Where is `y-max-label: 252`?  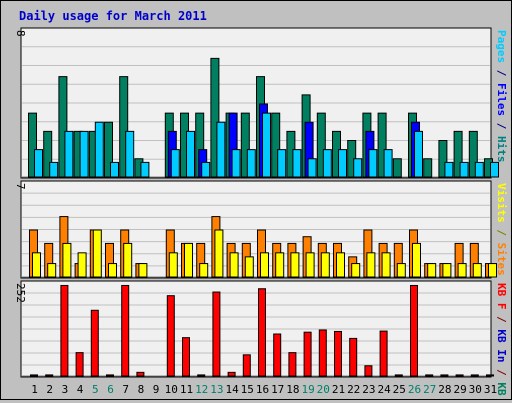
y-max-label: 252 is located at coordinates (20, 293).